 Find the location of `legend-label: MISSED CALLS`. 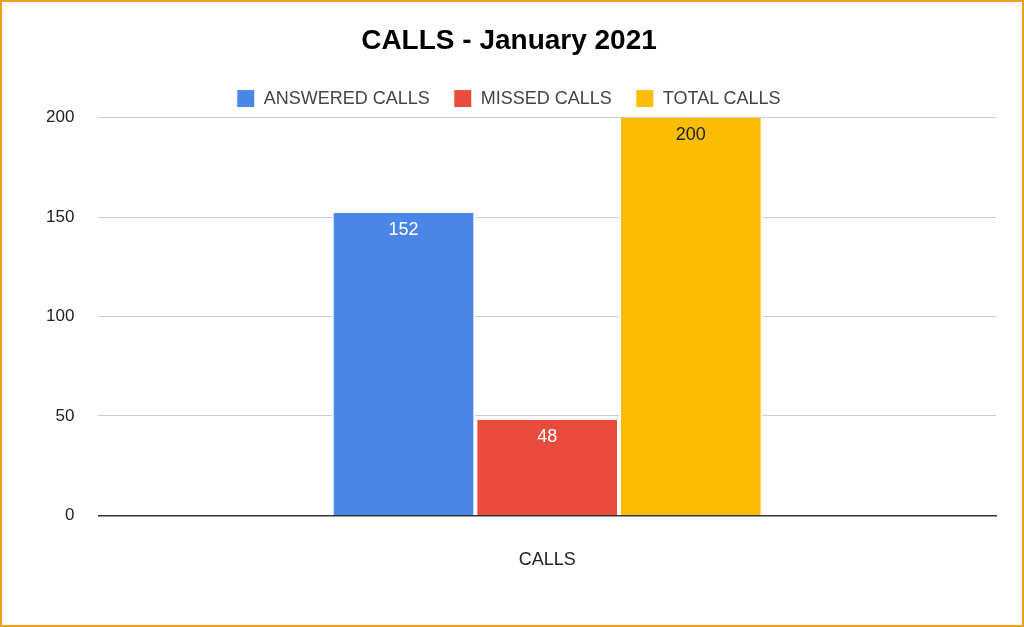

legend-label: MISSED CALLS is located at coordinates (546, 97).